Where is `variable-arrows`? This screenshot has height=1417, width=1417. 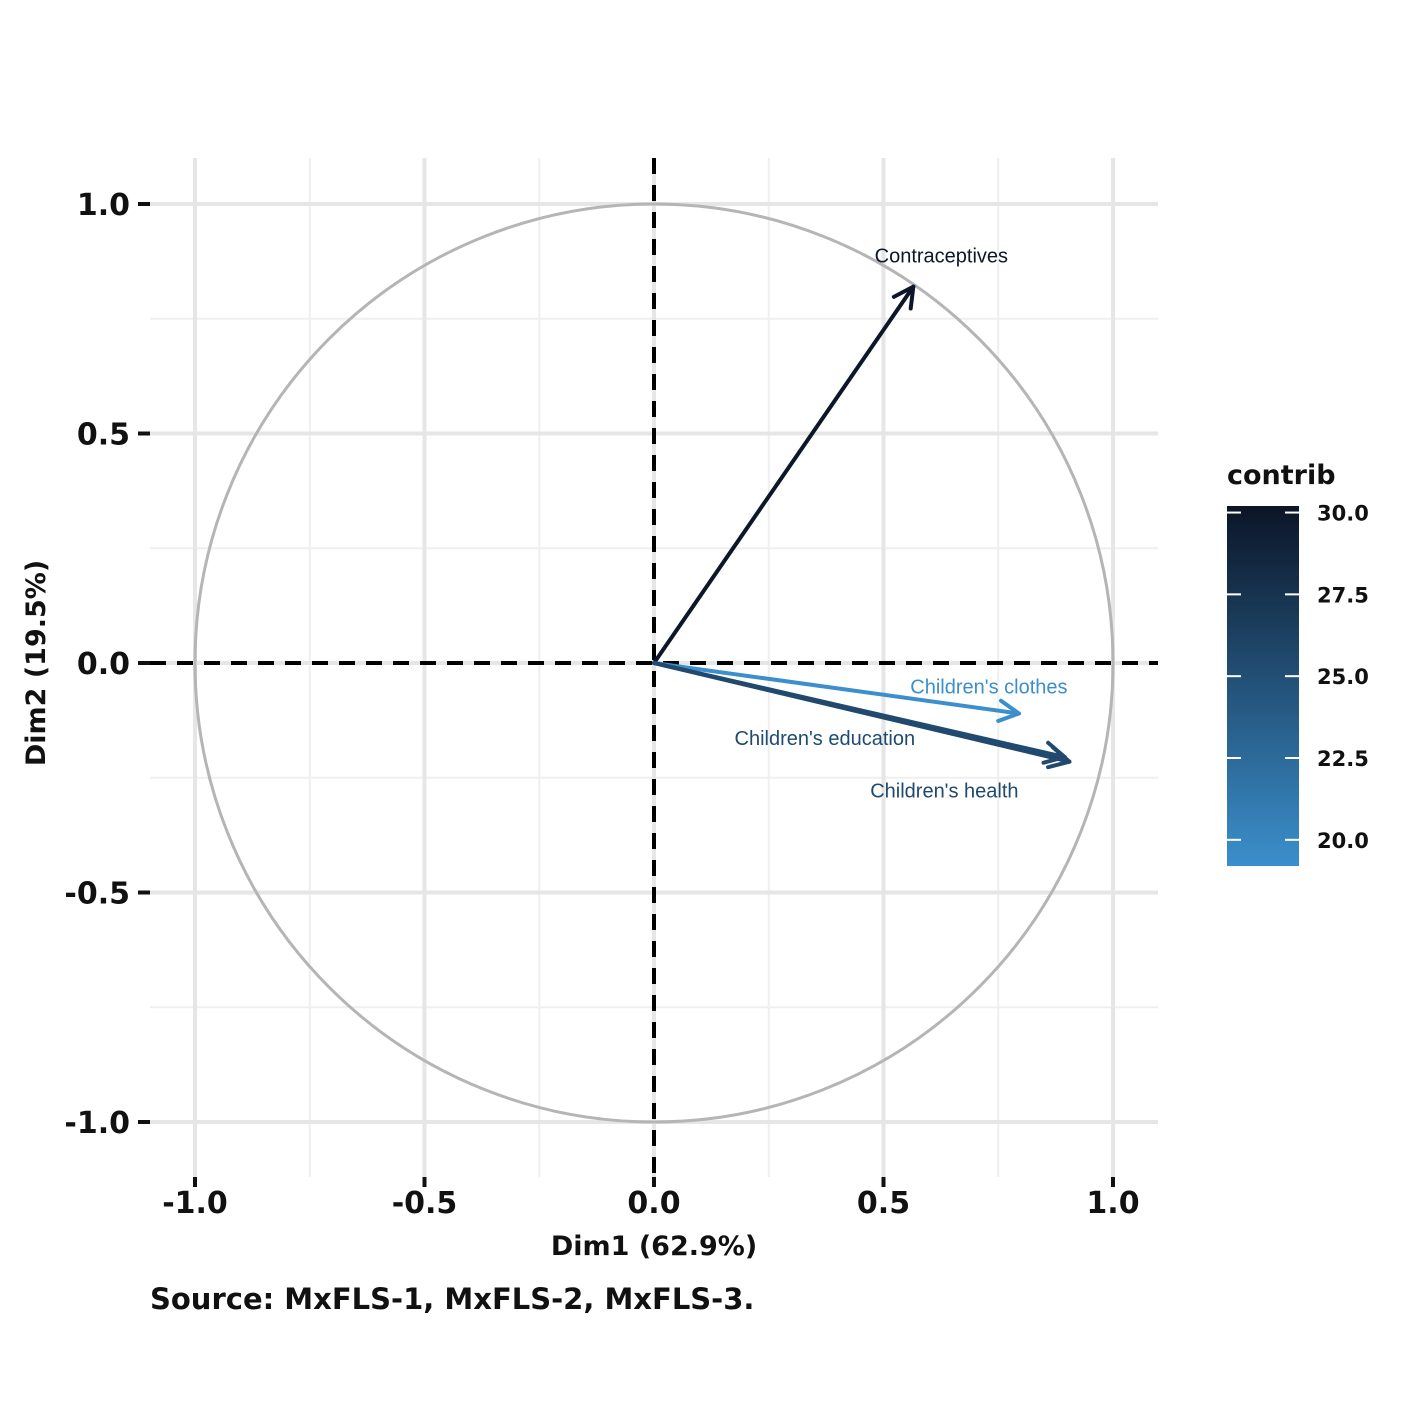
variable-arrows is located at coordinates (862, 527).